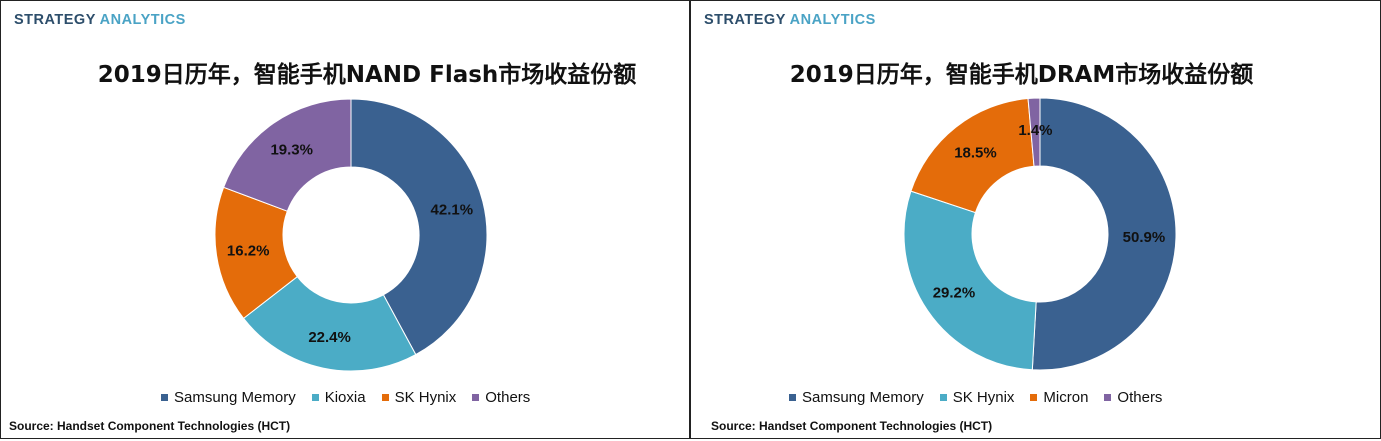  What do you see at coordinates (863, 397) in the screenshot?
I see `dram-legend-label: Samsung Memory` at bounding box center [863, 397].